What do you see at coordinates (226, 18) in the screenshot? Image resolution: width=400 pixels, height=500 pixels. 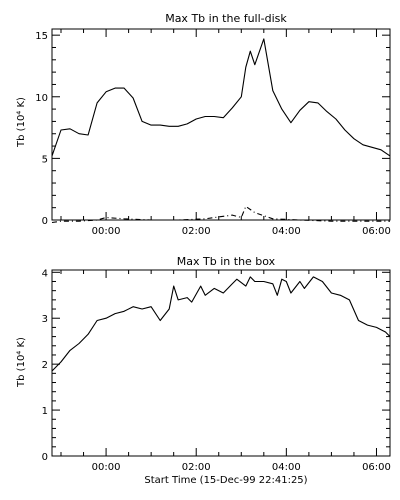 I see `chart-title: Max Tb in the full-disk` at bounding box center [226, 18].